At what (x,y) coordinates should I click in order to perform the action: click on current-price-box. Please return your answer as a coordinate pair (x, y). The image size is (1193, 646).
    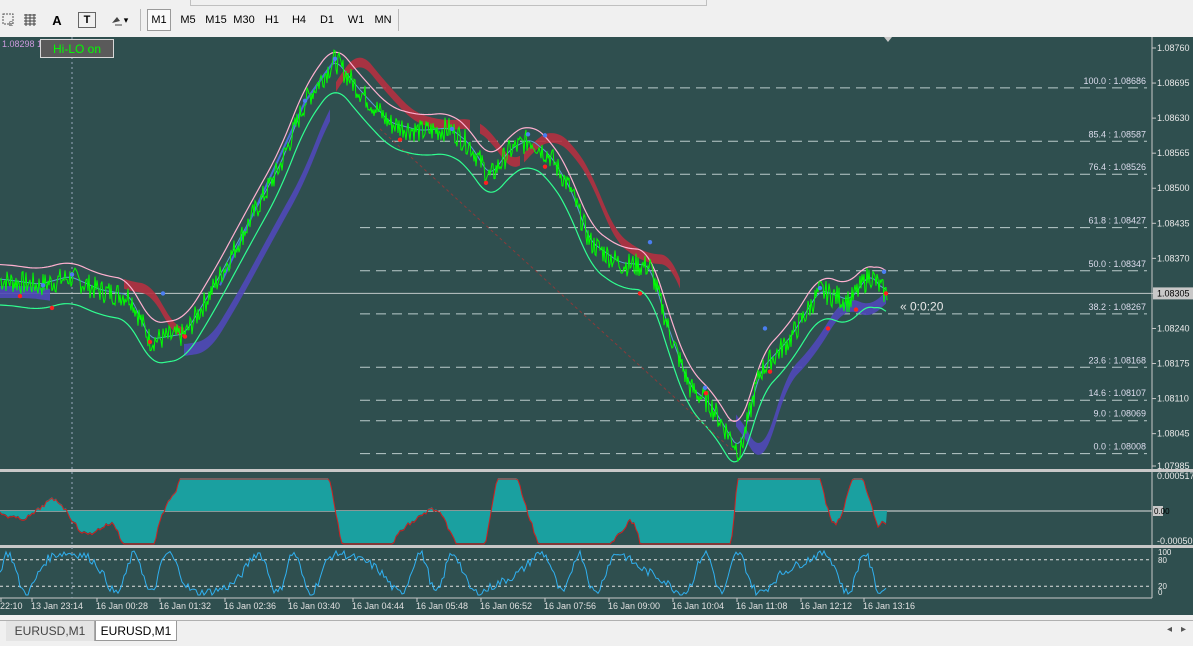
    Looking at the image, I should click on (1173, 293).